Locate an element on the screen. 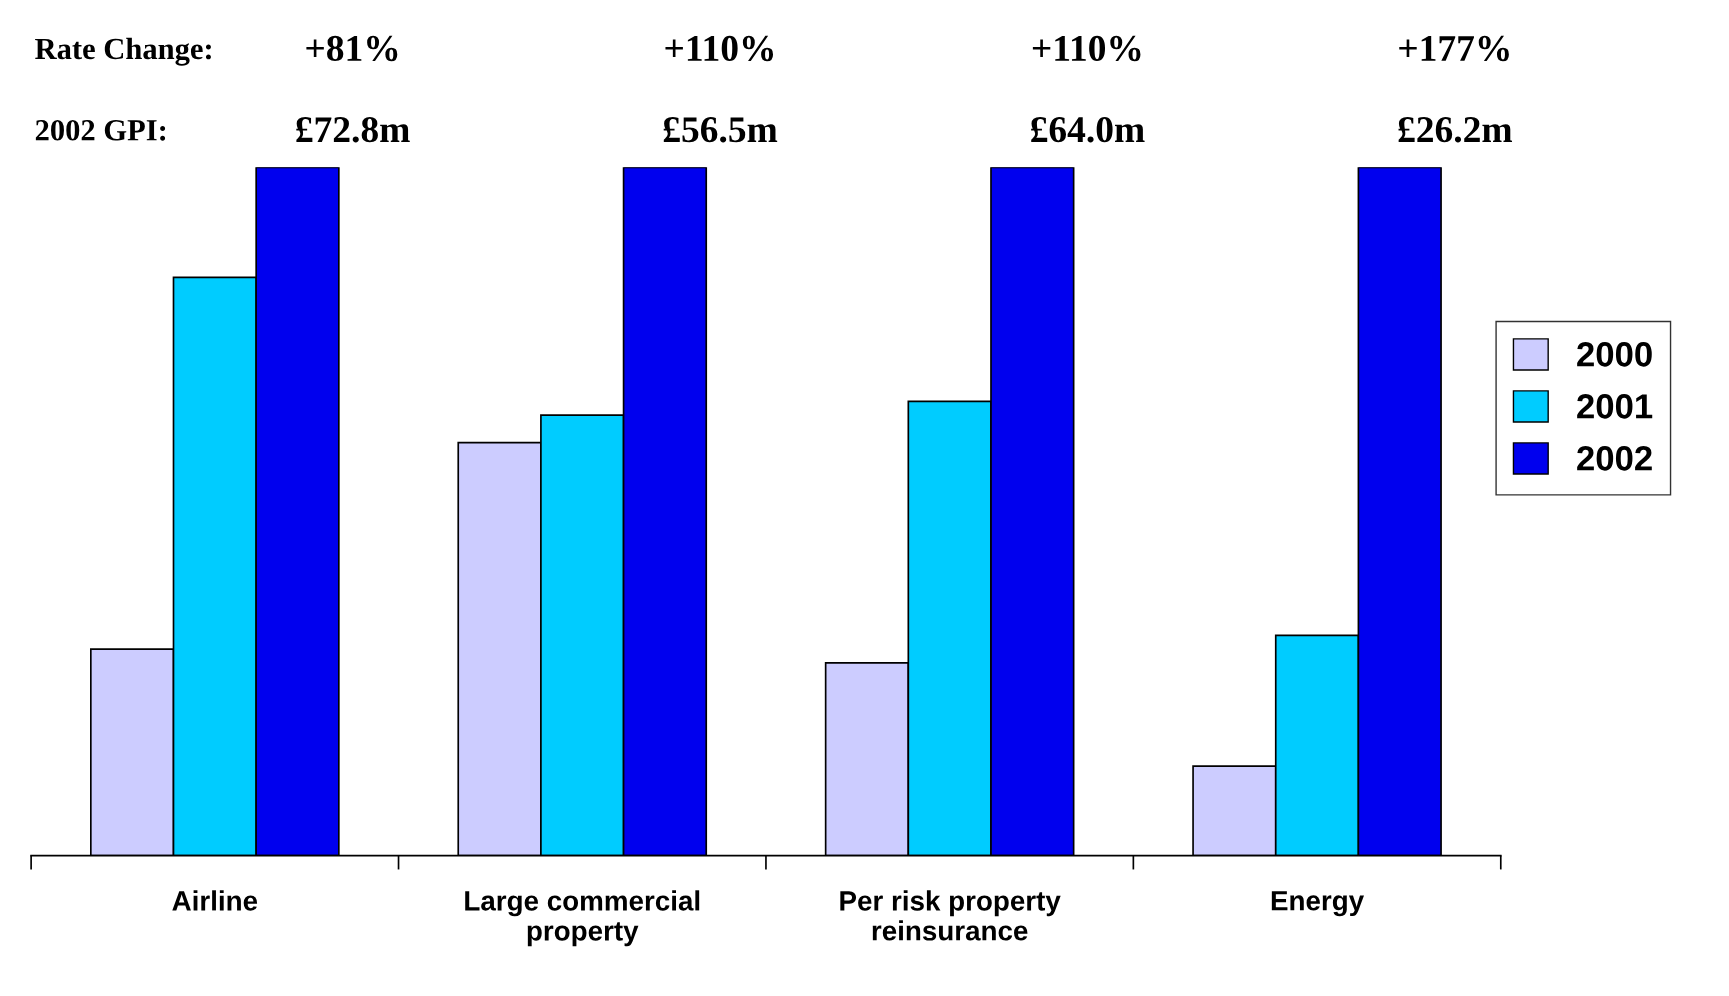 The width and height of the screenshot is (1729, 996). text: 2002 GPI: is located at coordinates (100, 130).